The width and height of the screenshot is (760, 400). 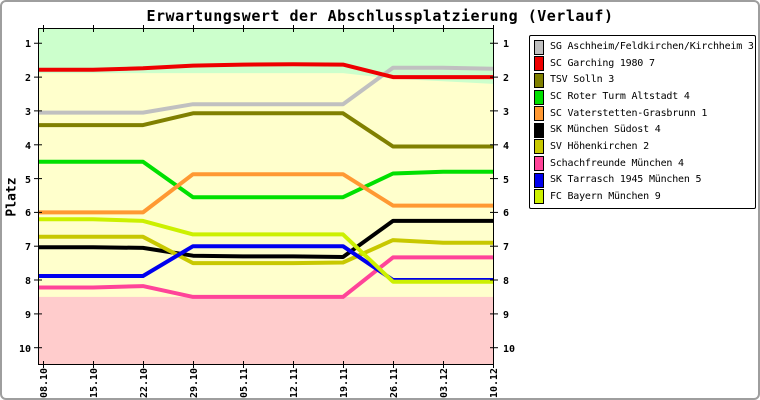 What do you see at coordinates (27, 282) in the screenshot?
I see `y-tick-label-left-8: 8` at bounding box center [27, 282].